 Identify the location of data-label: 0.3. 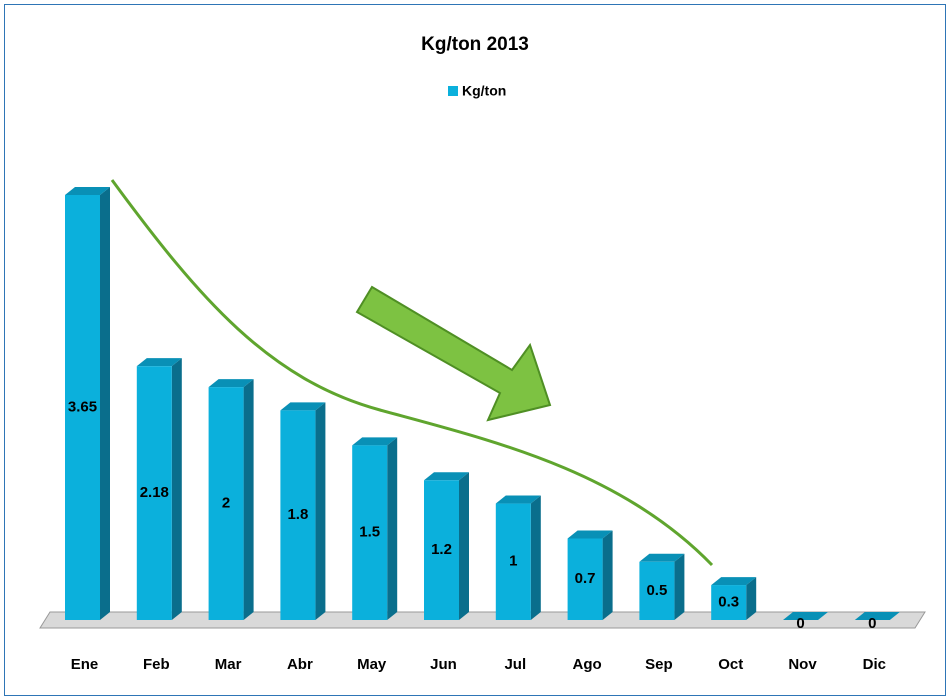
(728, 602).